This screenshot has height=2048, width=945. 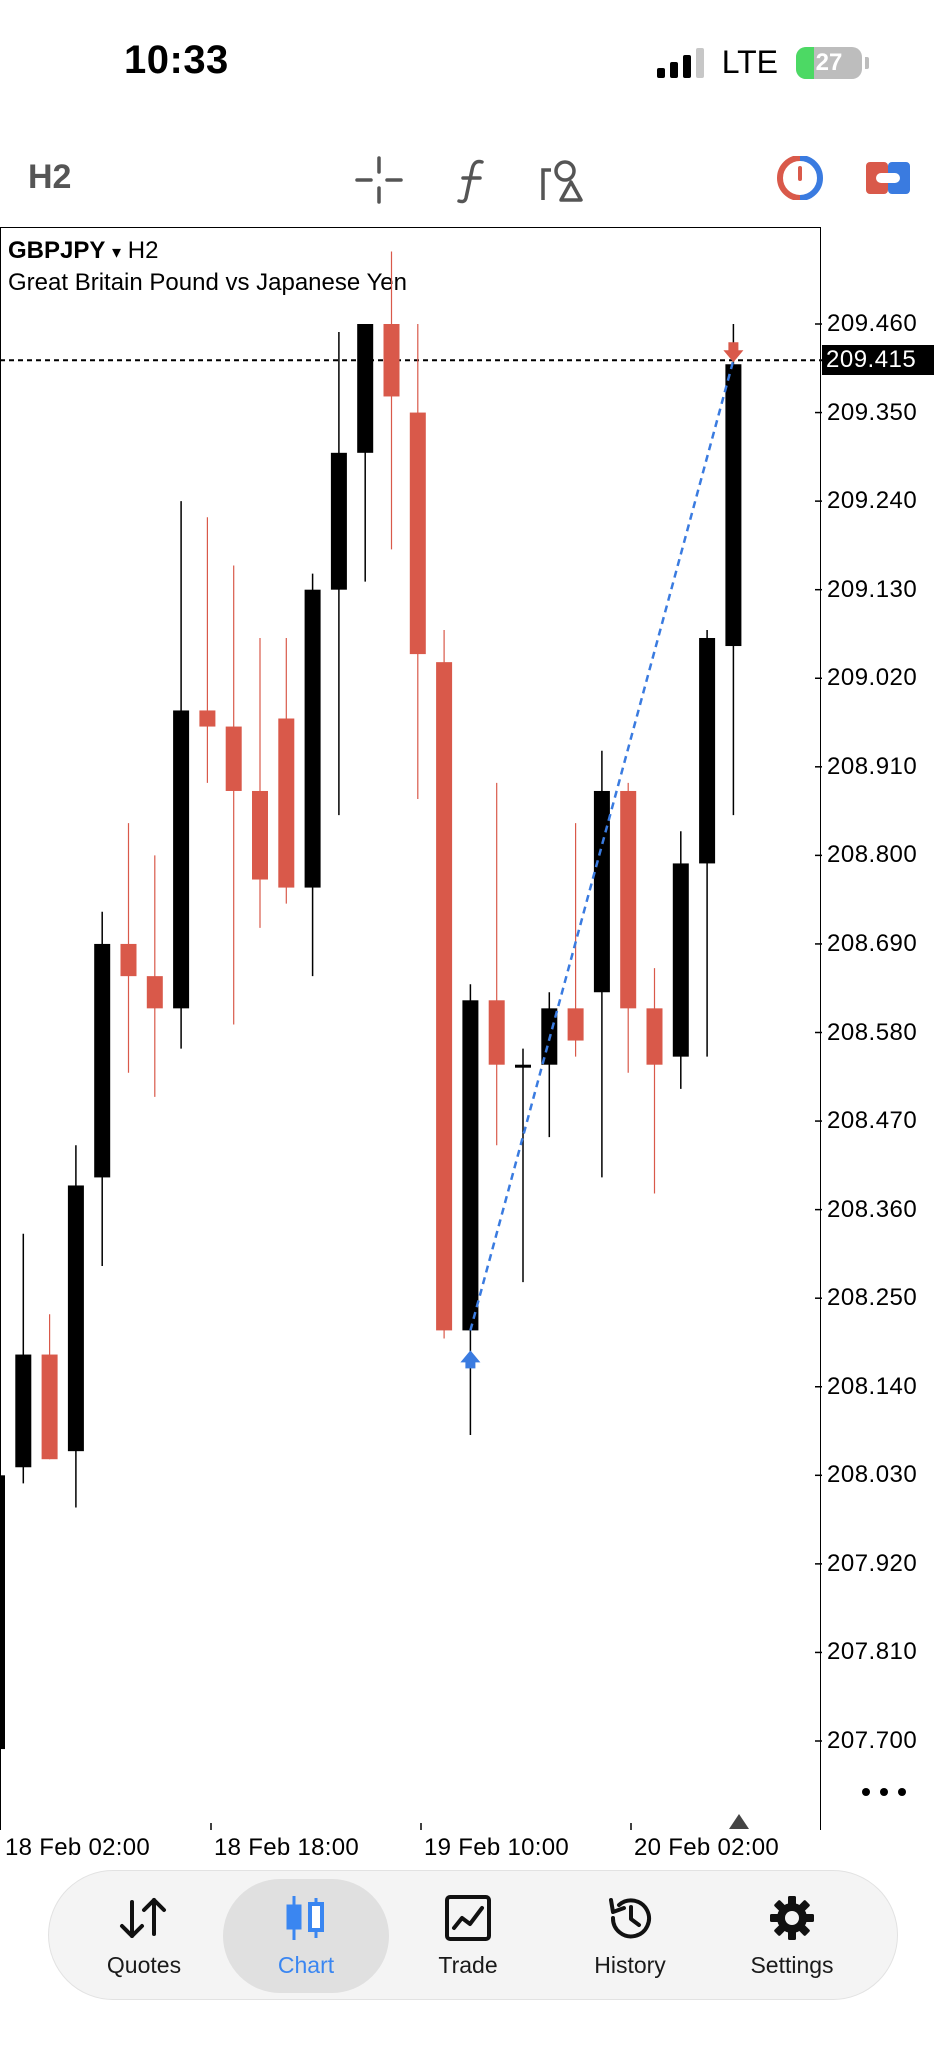 What do you see at coordinates (563, 180) in the screenshot?
I see `objects-icon` at bounding box center [563, 180].